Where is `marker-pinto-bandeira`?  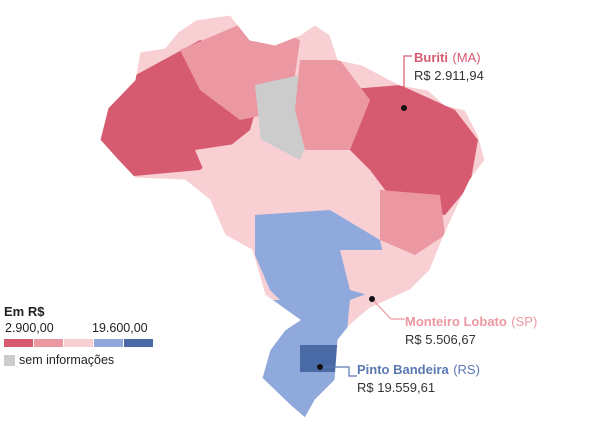
marker-pinto-bandeira is located at coordinates (320, 367).